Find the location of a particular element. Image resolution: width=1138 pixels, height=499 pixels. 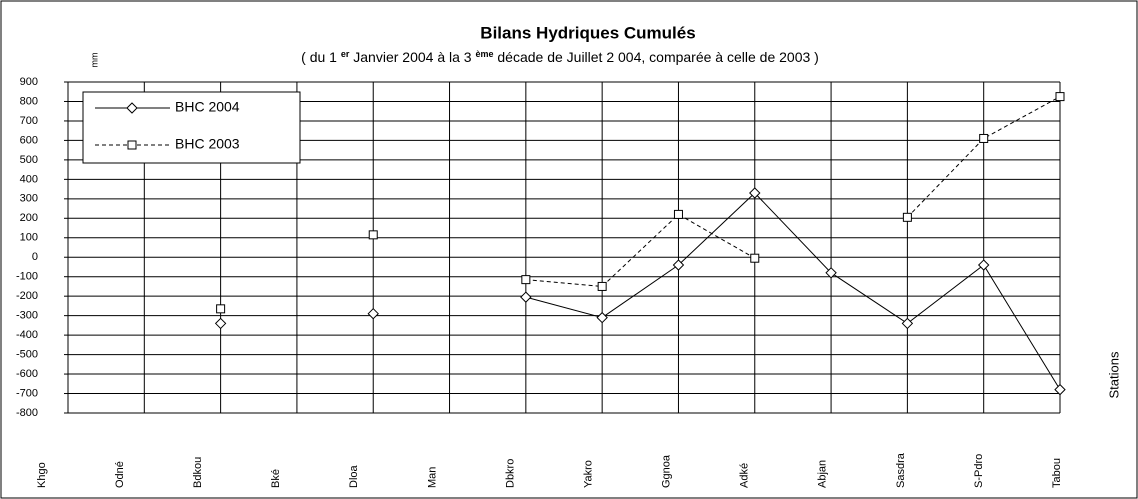

y-tick-label: 100 is located at coordinates (29, 238).